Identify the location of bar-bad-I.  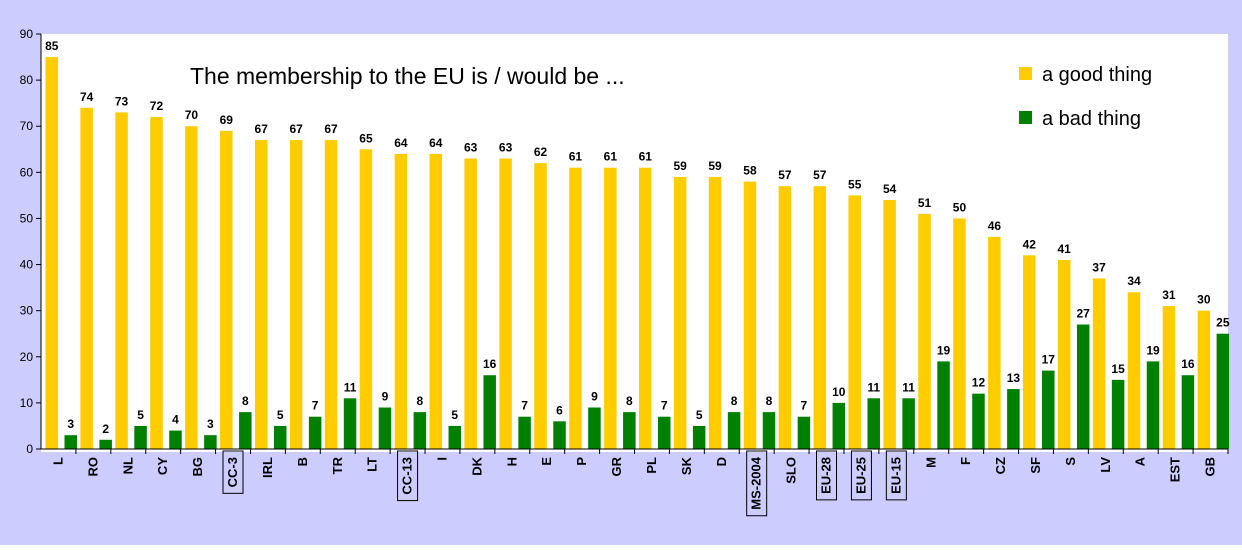
(455, 437).